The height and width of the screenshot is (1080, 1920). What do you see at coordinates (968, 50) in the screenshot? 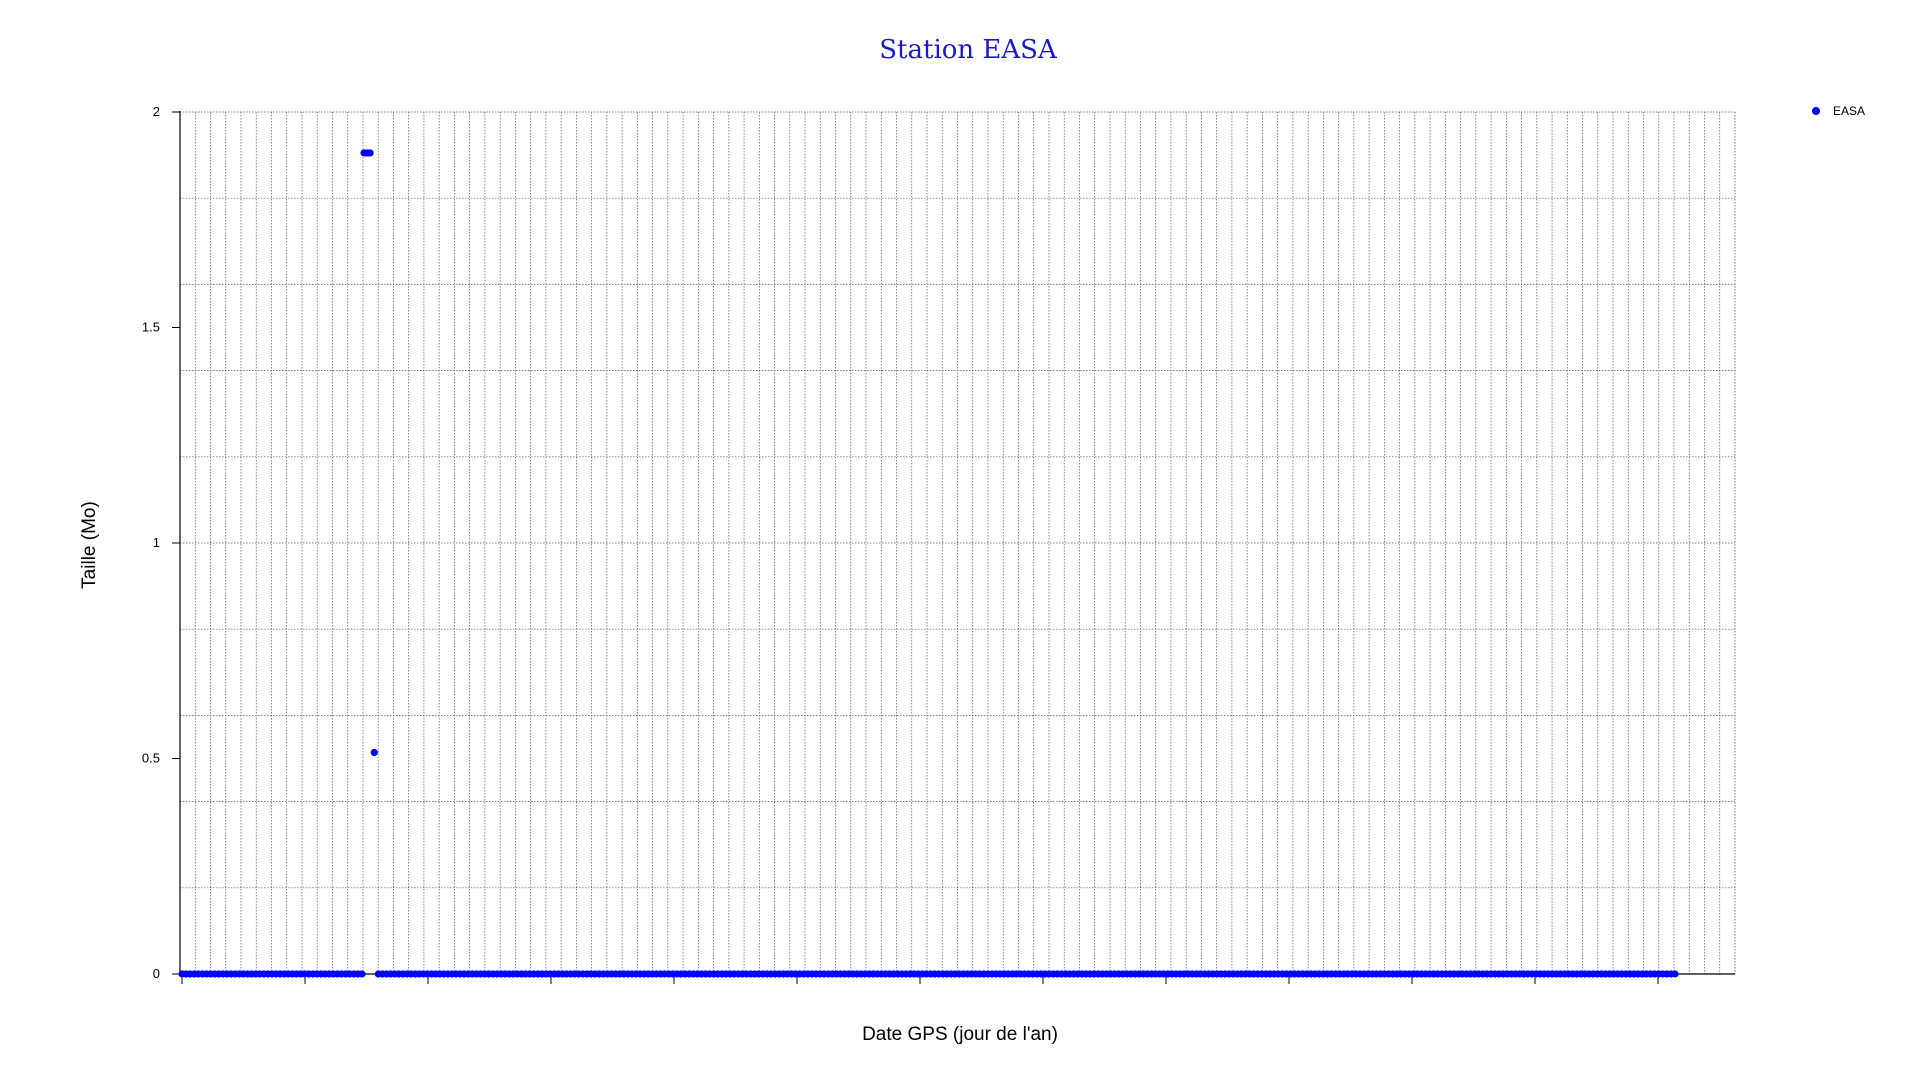
I see `chart-title: Station EASA` at bounding box center [968, 50].